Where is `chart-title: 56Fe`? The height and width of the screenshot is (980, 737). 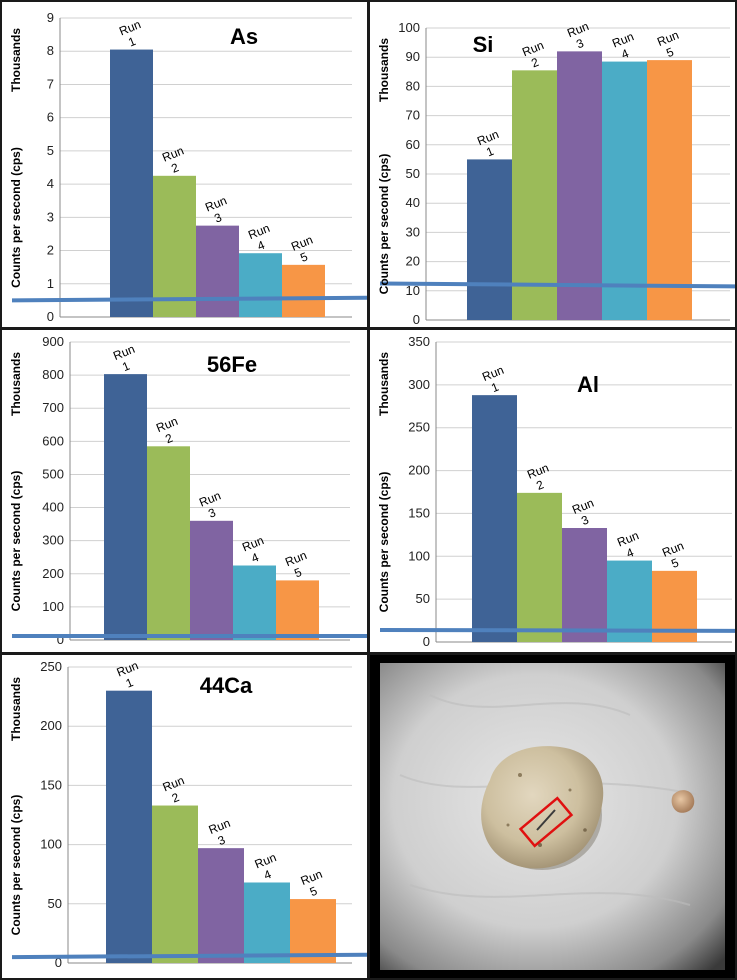
chart-title: 56Fe is located at coordinates (232, 364).